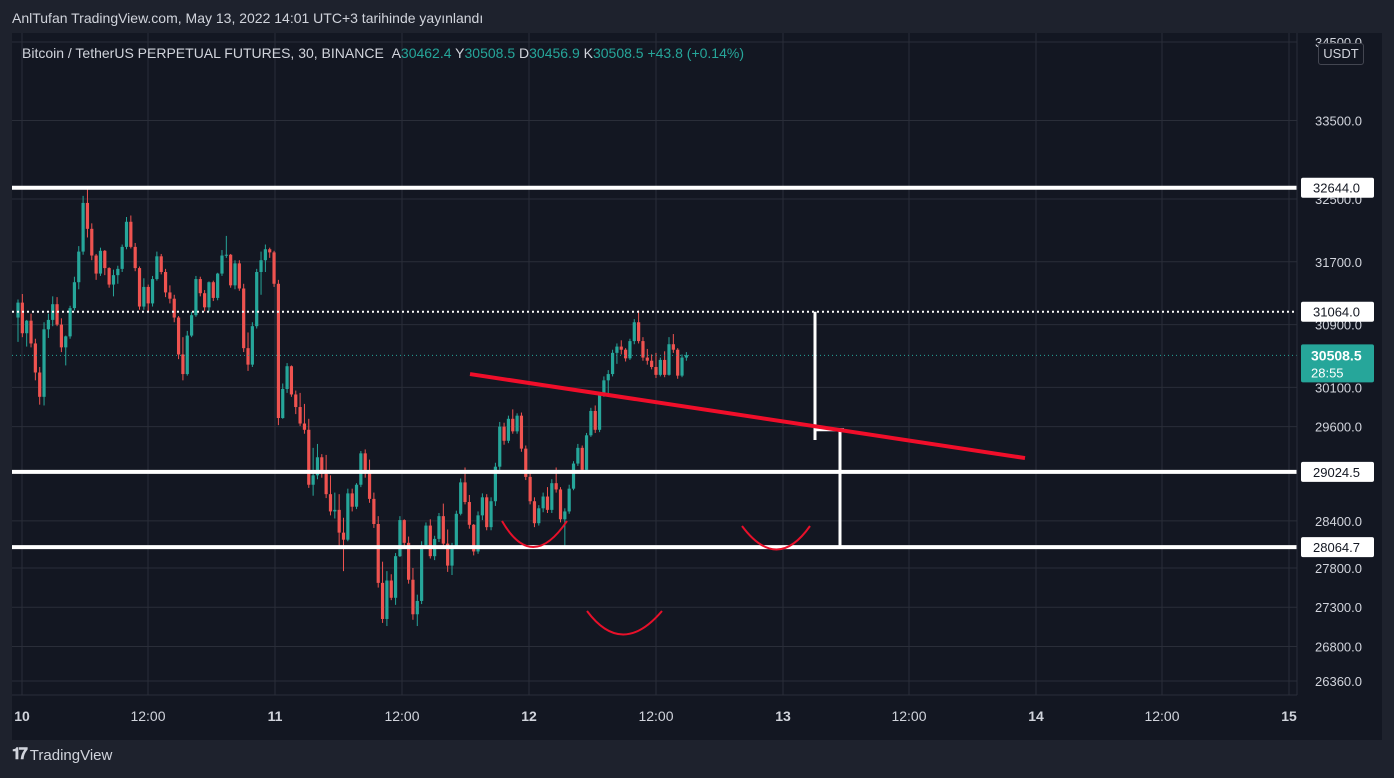 The width and height of the screenshot is (1394, 778). I want to click on bar-countdown-label: 28:55, so click(1327, 372).